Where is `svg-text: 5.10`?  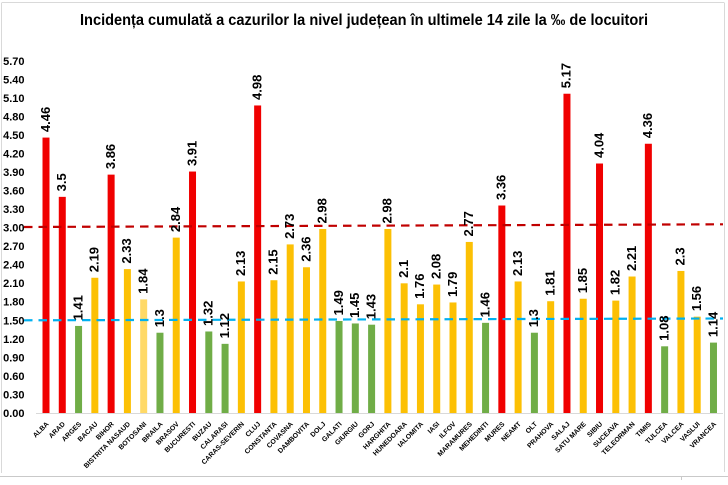
svg-text: 5.10 is located at coordinates (13, 99).